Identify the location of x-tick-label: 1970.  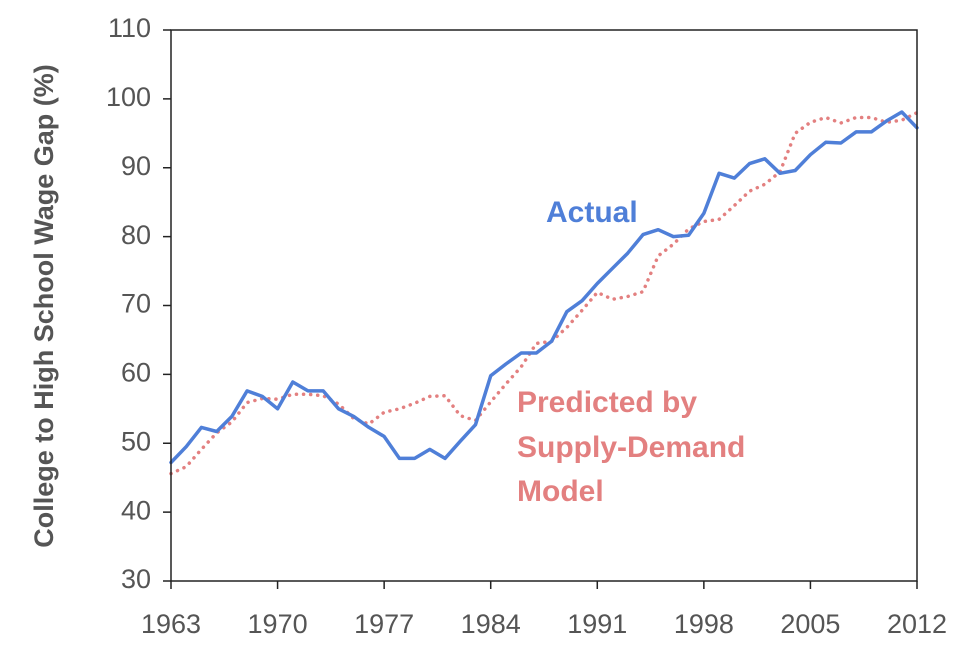
(278, 624).